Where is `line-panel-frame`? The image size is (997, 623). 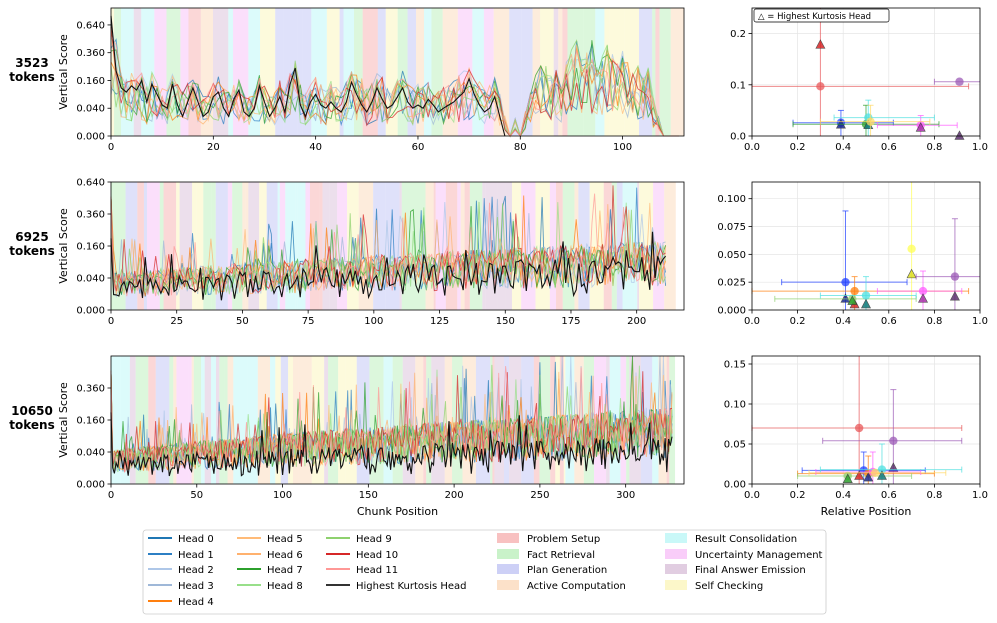
line-panel-frame is located at coordinates (397, 72).